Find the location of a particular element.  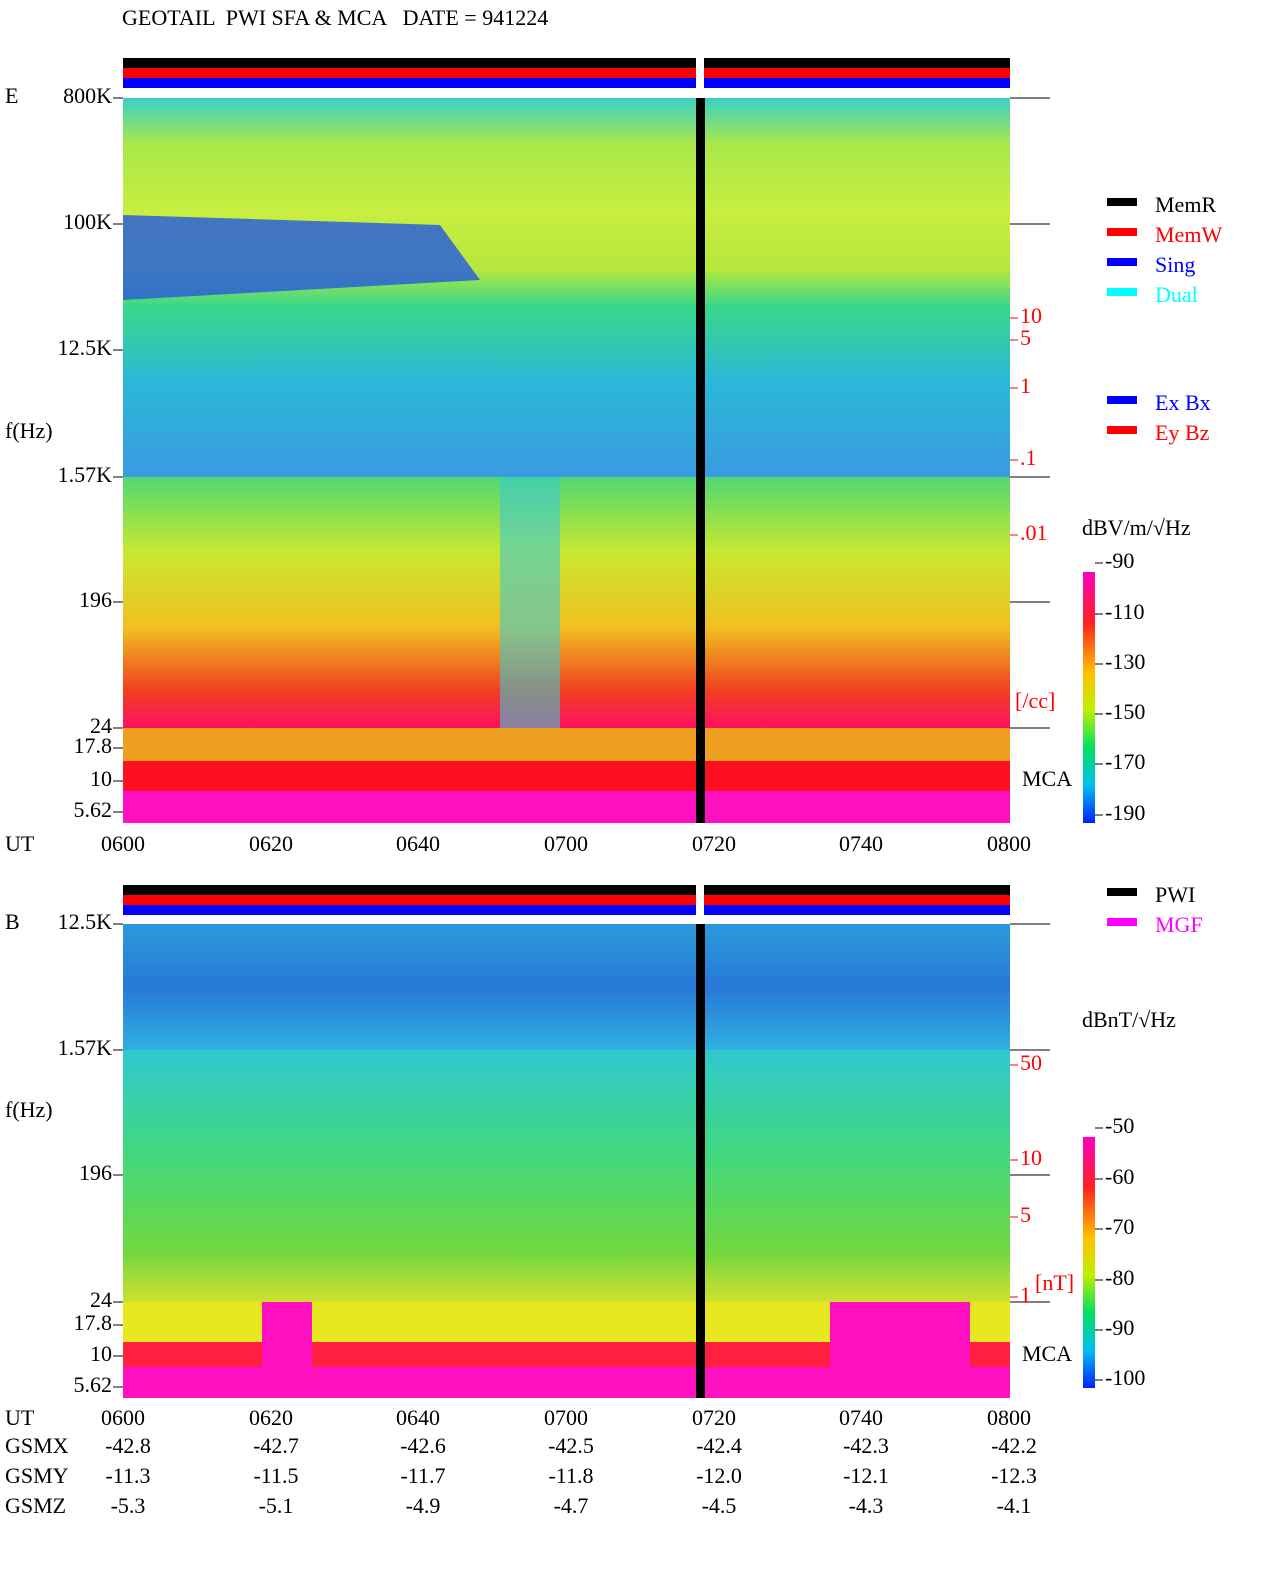

panel-label: B is located at coordinates (12, 921).